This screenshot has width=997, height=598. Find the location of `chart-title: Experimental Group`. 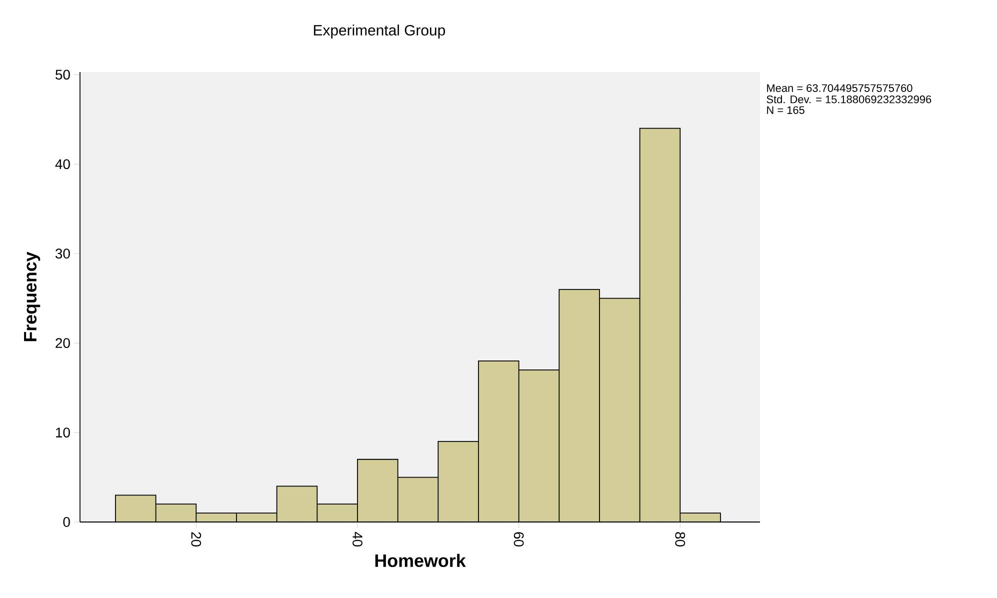

chart-title: Experimental Group is located at coordinates (379, 31).